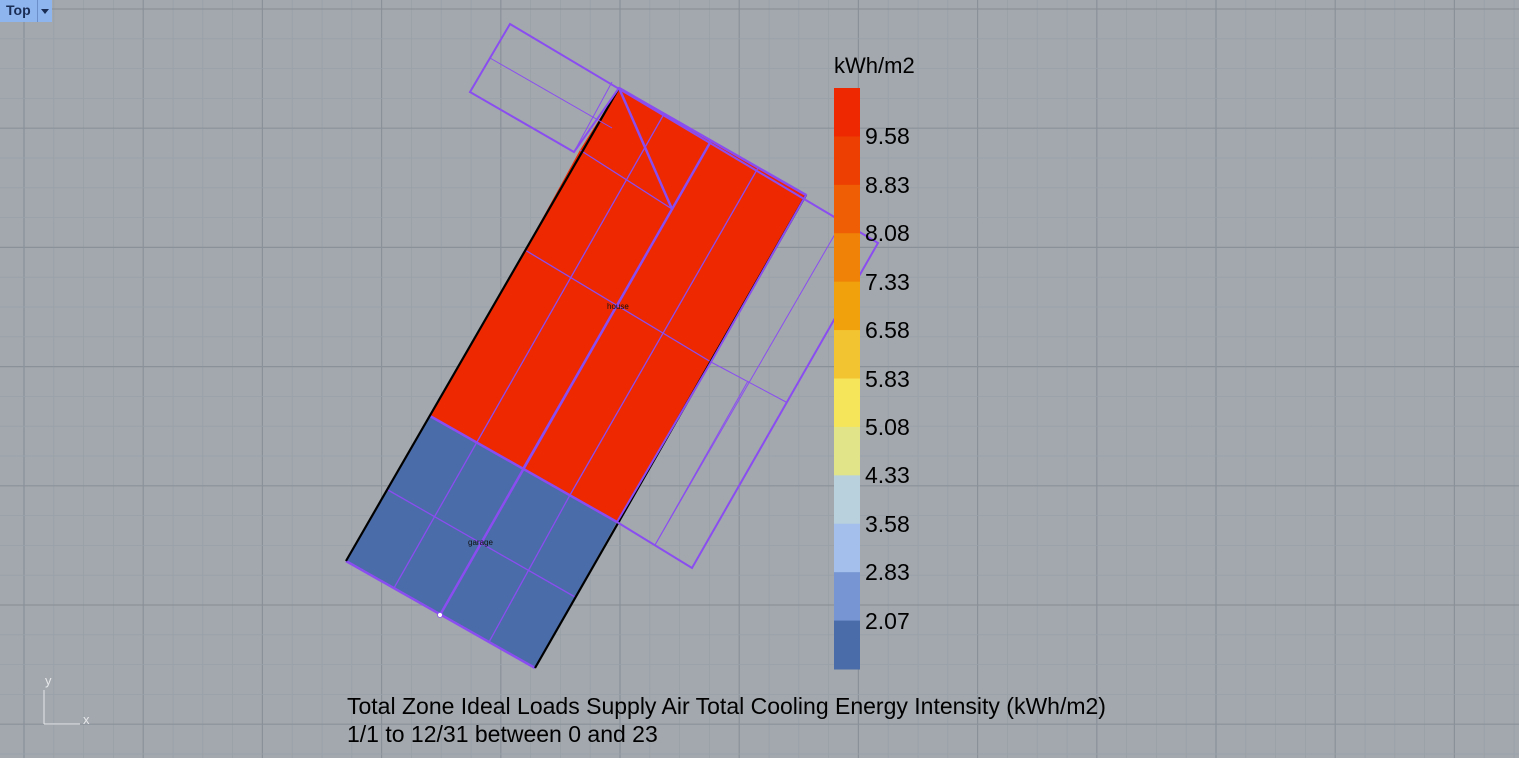  I want to click on viewport-tab: Top, so click(26, 11).